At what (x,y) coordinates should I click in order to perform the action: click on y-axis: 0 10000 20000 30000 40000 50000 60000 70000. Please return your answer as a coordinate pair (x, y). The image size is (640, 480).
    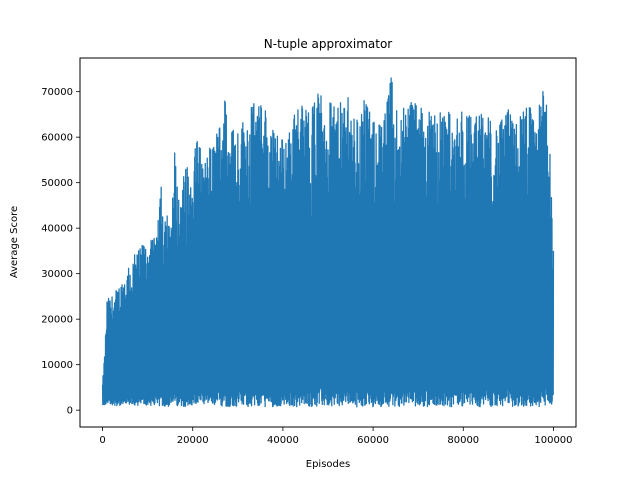
    Looking at the image, I should click on (60, 252).